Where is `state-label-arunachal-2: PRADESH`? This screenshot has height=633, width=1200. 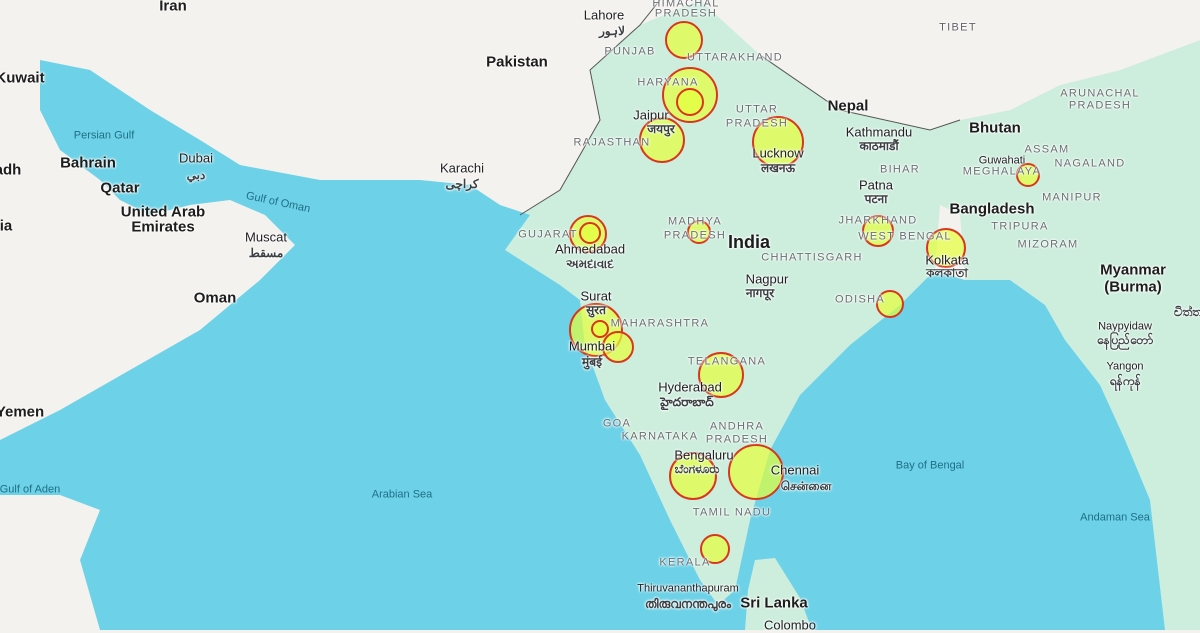
state-label-arunachal-2: PRADESH is located at coordinates (1100, 105).